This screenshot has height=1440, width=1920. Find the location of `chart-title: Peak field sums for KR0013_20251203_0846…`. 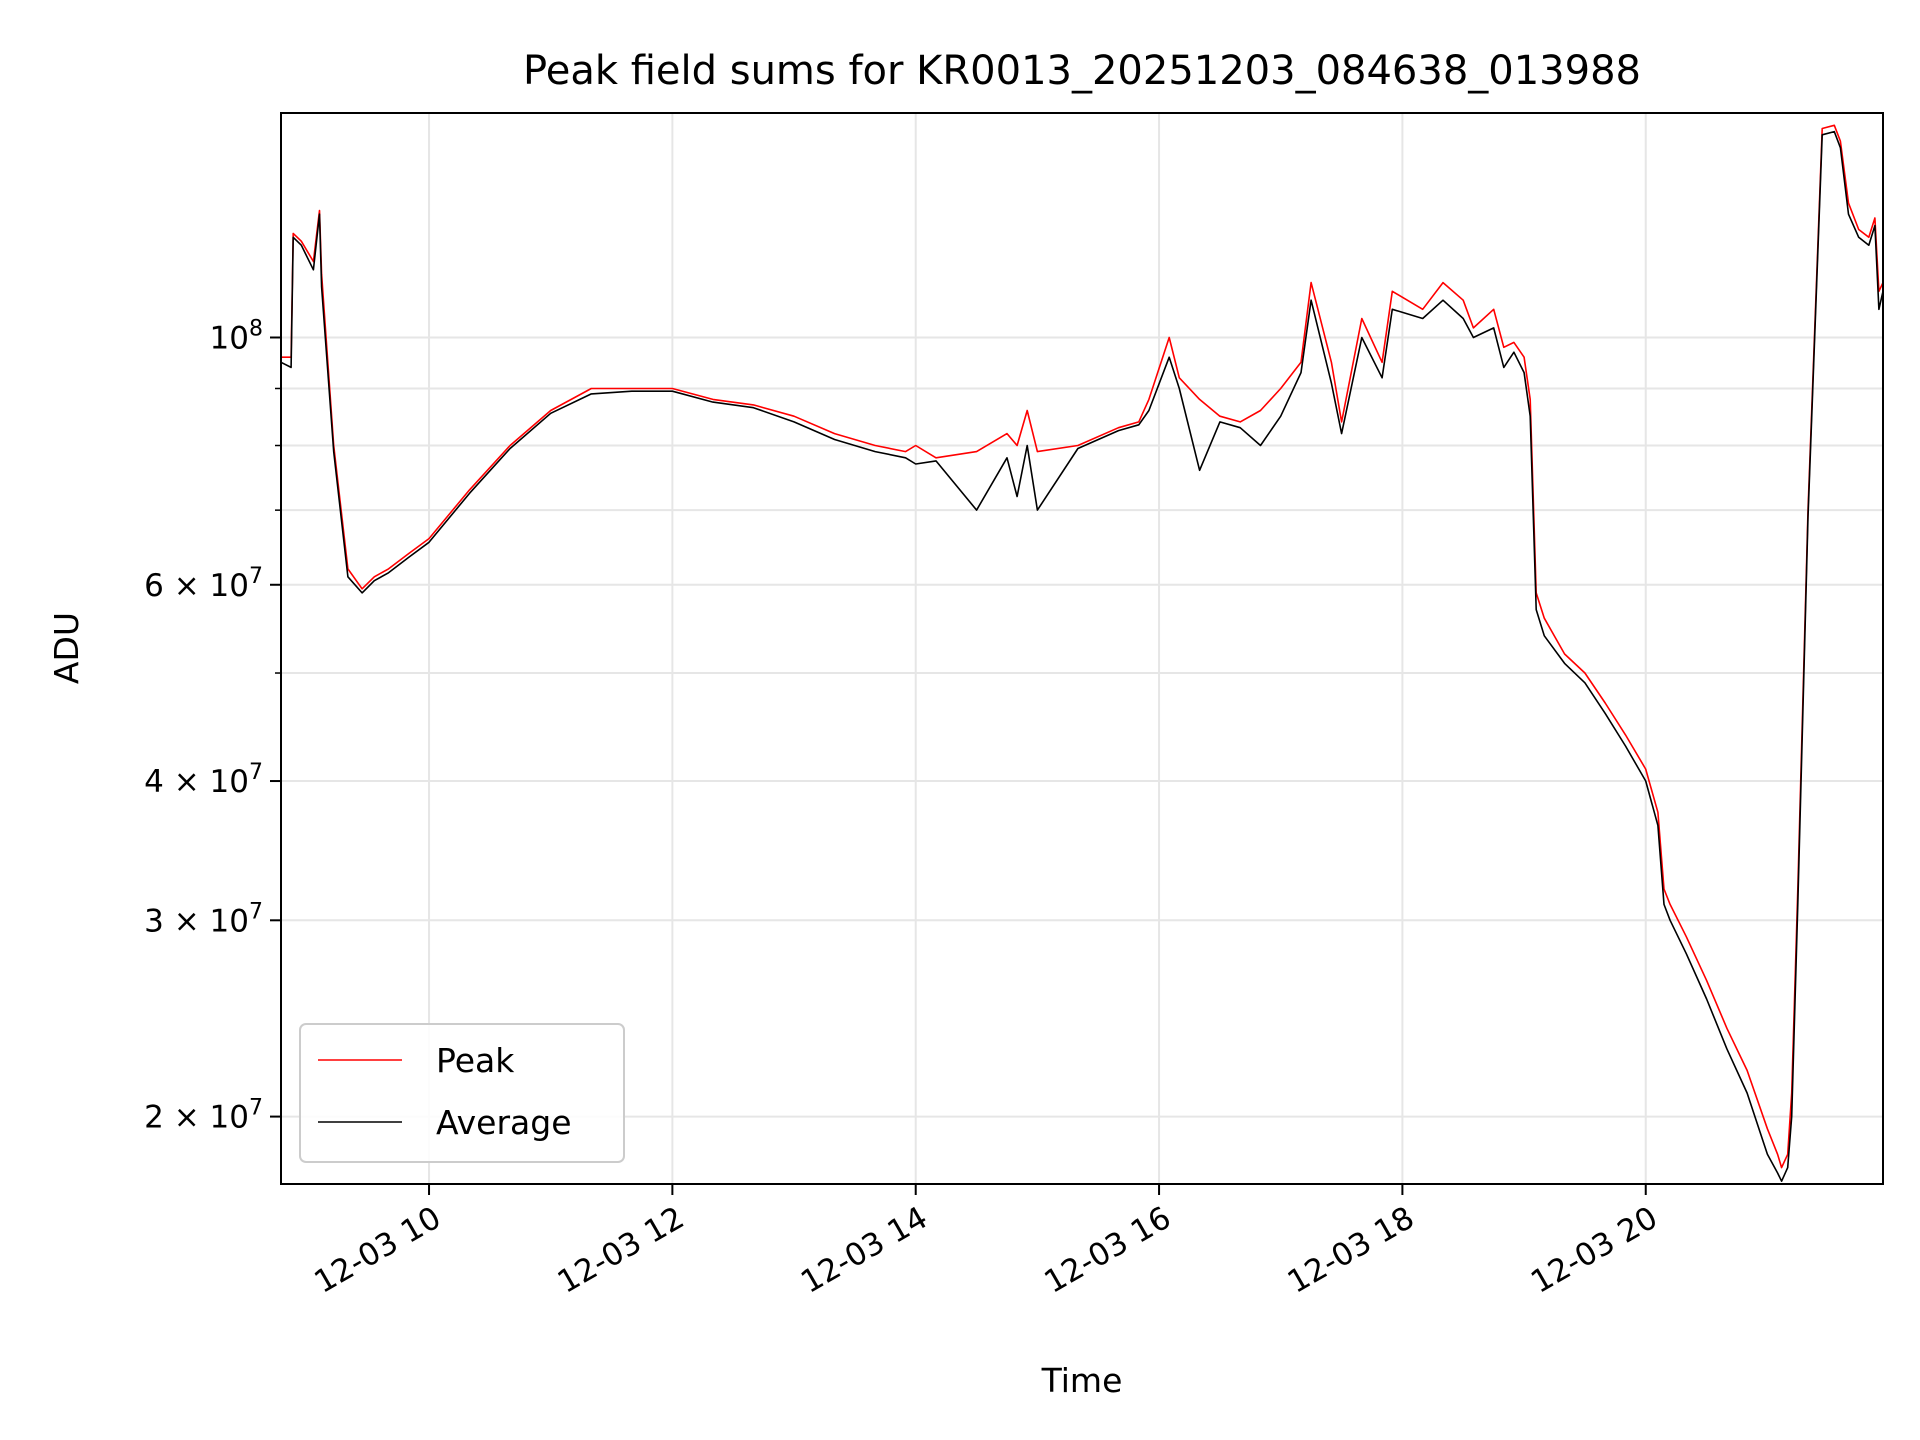

chart-title: Peak field sums for KR0013_20251203_0846… is located at coordinates (1082, 71).